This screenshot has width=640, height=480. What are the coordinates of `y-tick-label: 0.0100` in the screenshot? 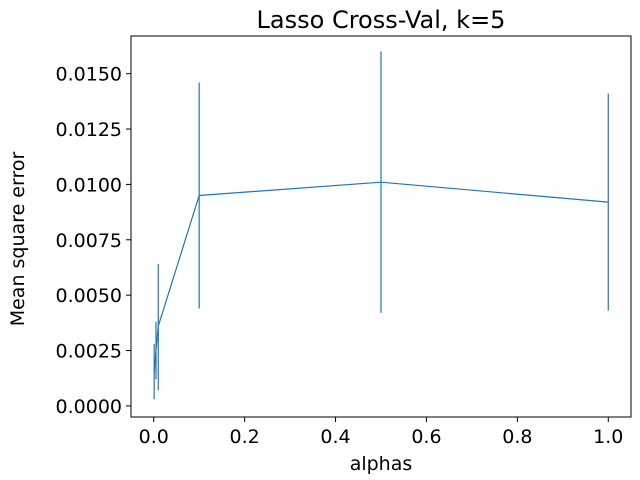 It's located at (89, 185).